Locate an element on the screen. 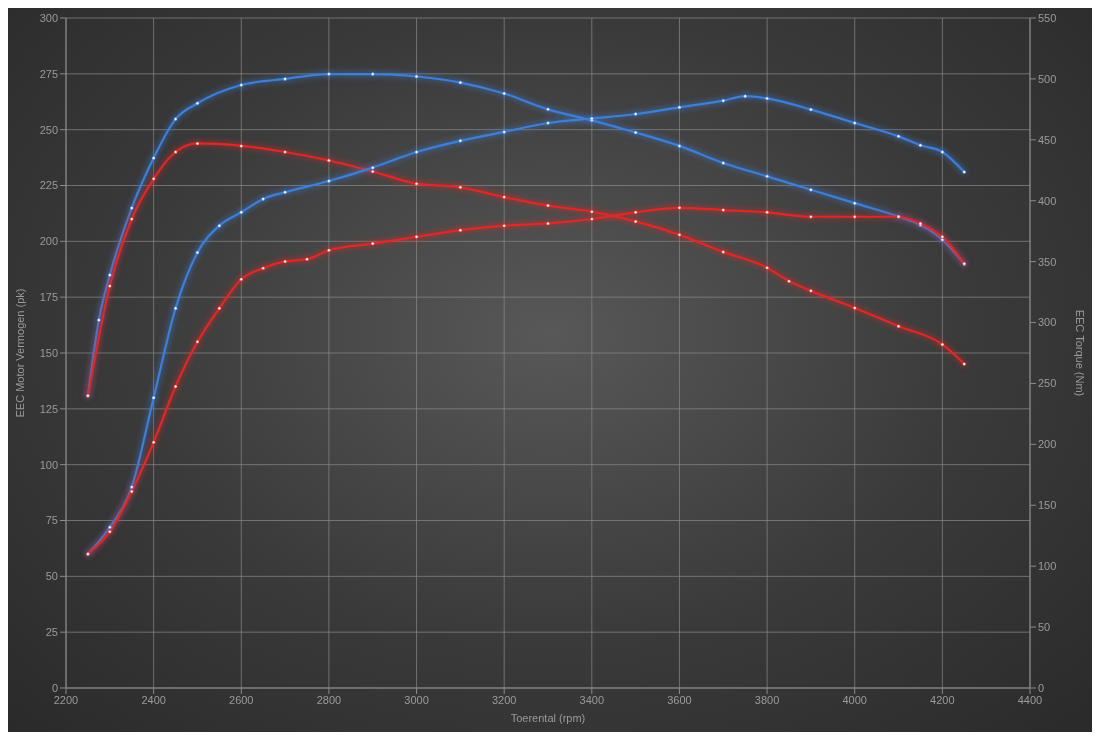 The height and width of the screenshot is (740, 1100). y2-tick-label: 0 is located at coordinates (1041, 687).